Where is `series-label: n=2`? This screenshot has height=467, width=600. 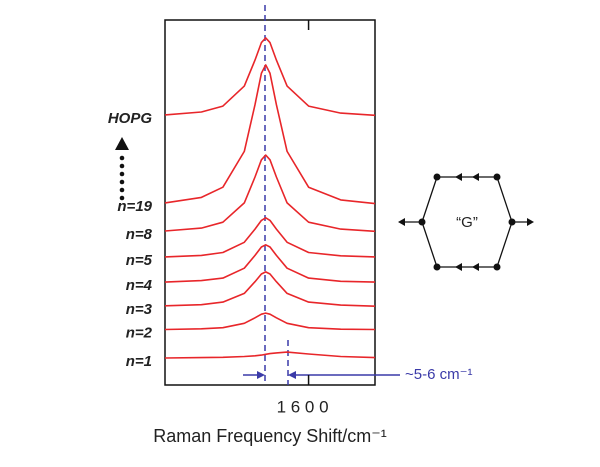
series-label: n=2 is located at coordinates (139, 332).